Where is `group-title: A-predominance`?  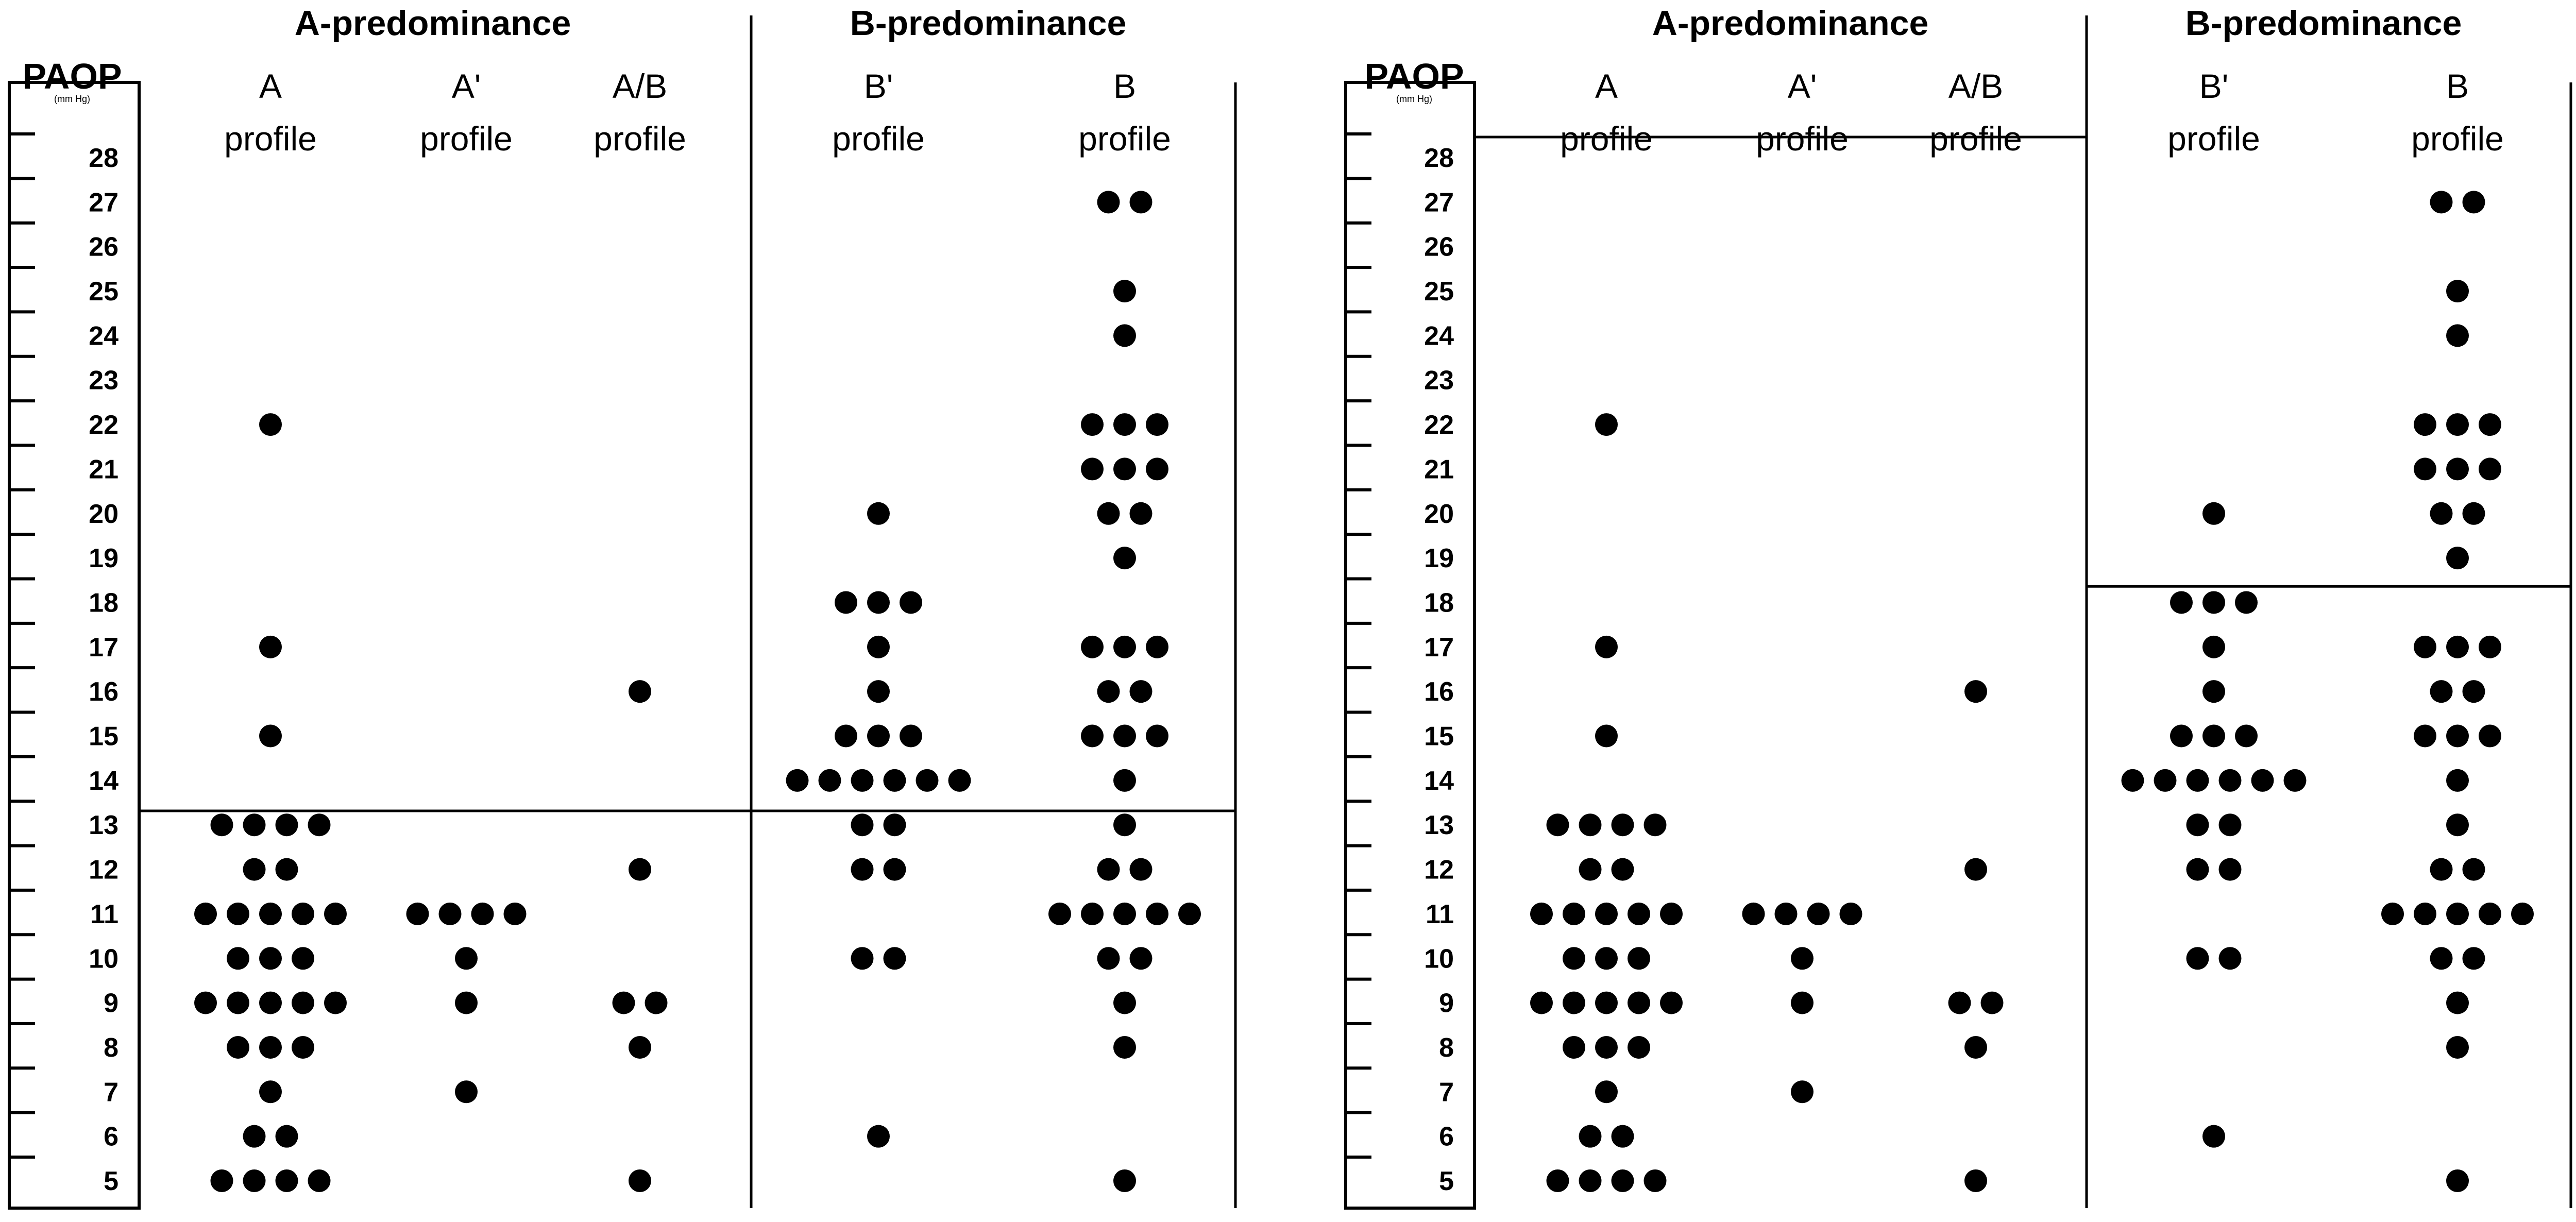 group-title: A-predominance is located at coordinates (433, 23).